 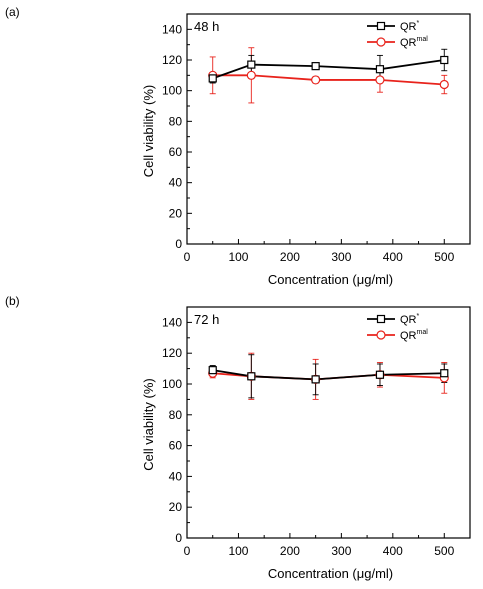 What do you see at coordinates (206, 319) in the screenshot?
I see `time-annotation: 72 h` at bounding box center [206, 319].